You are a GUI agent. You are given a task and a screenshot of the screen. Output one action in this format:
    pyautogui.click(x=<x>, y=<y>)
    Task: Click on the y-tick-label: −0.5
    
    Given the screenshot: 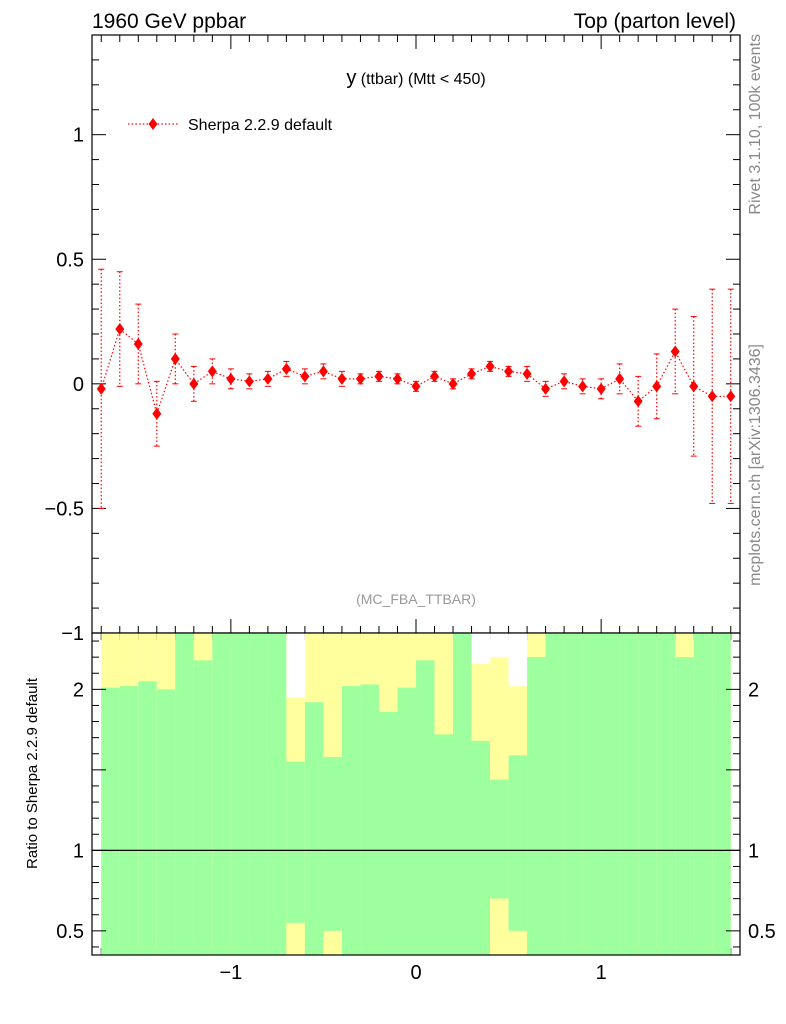 What is the action you would take?
    pyautogui.click(x=64, y=509)
    